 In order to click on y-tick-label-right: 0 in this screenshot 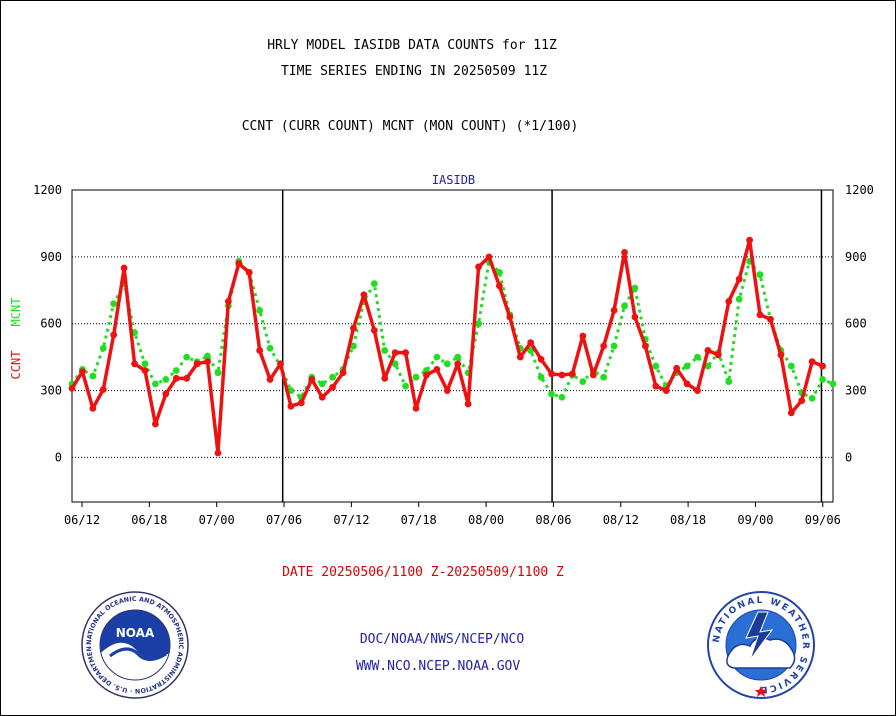, I will do `click(848, 457)`.